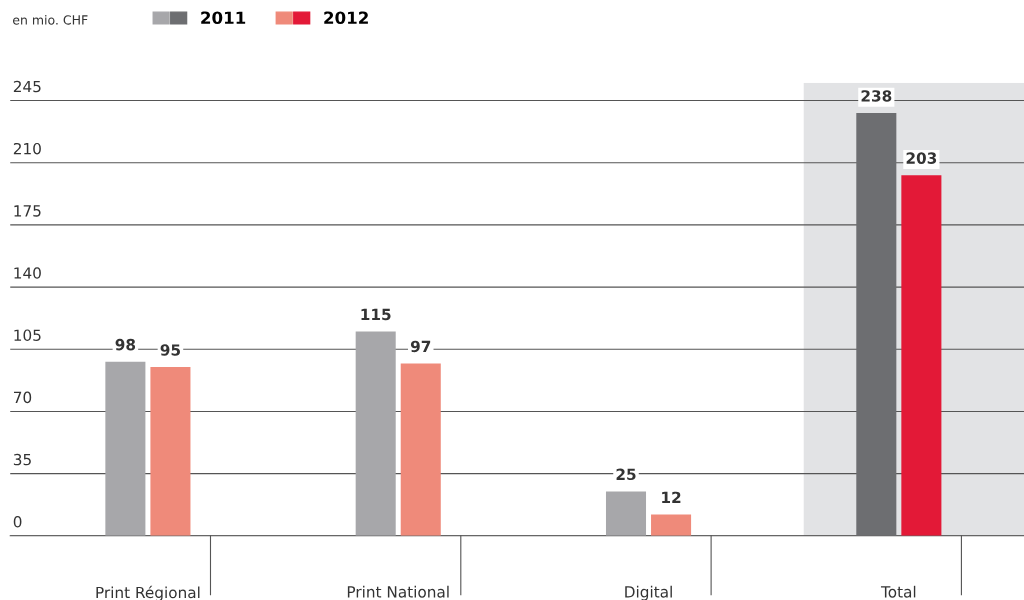  I want to click on y-axis-title: en mio. CHF, so click(50, 19).